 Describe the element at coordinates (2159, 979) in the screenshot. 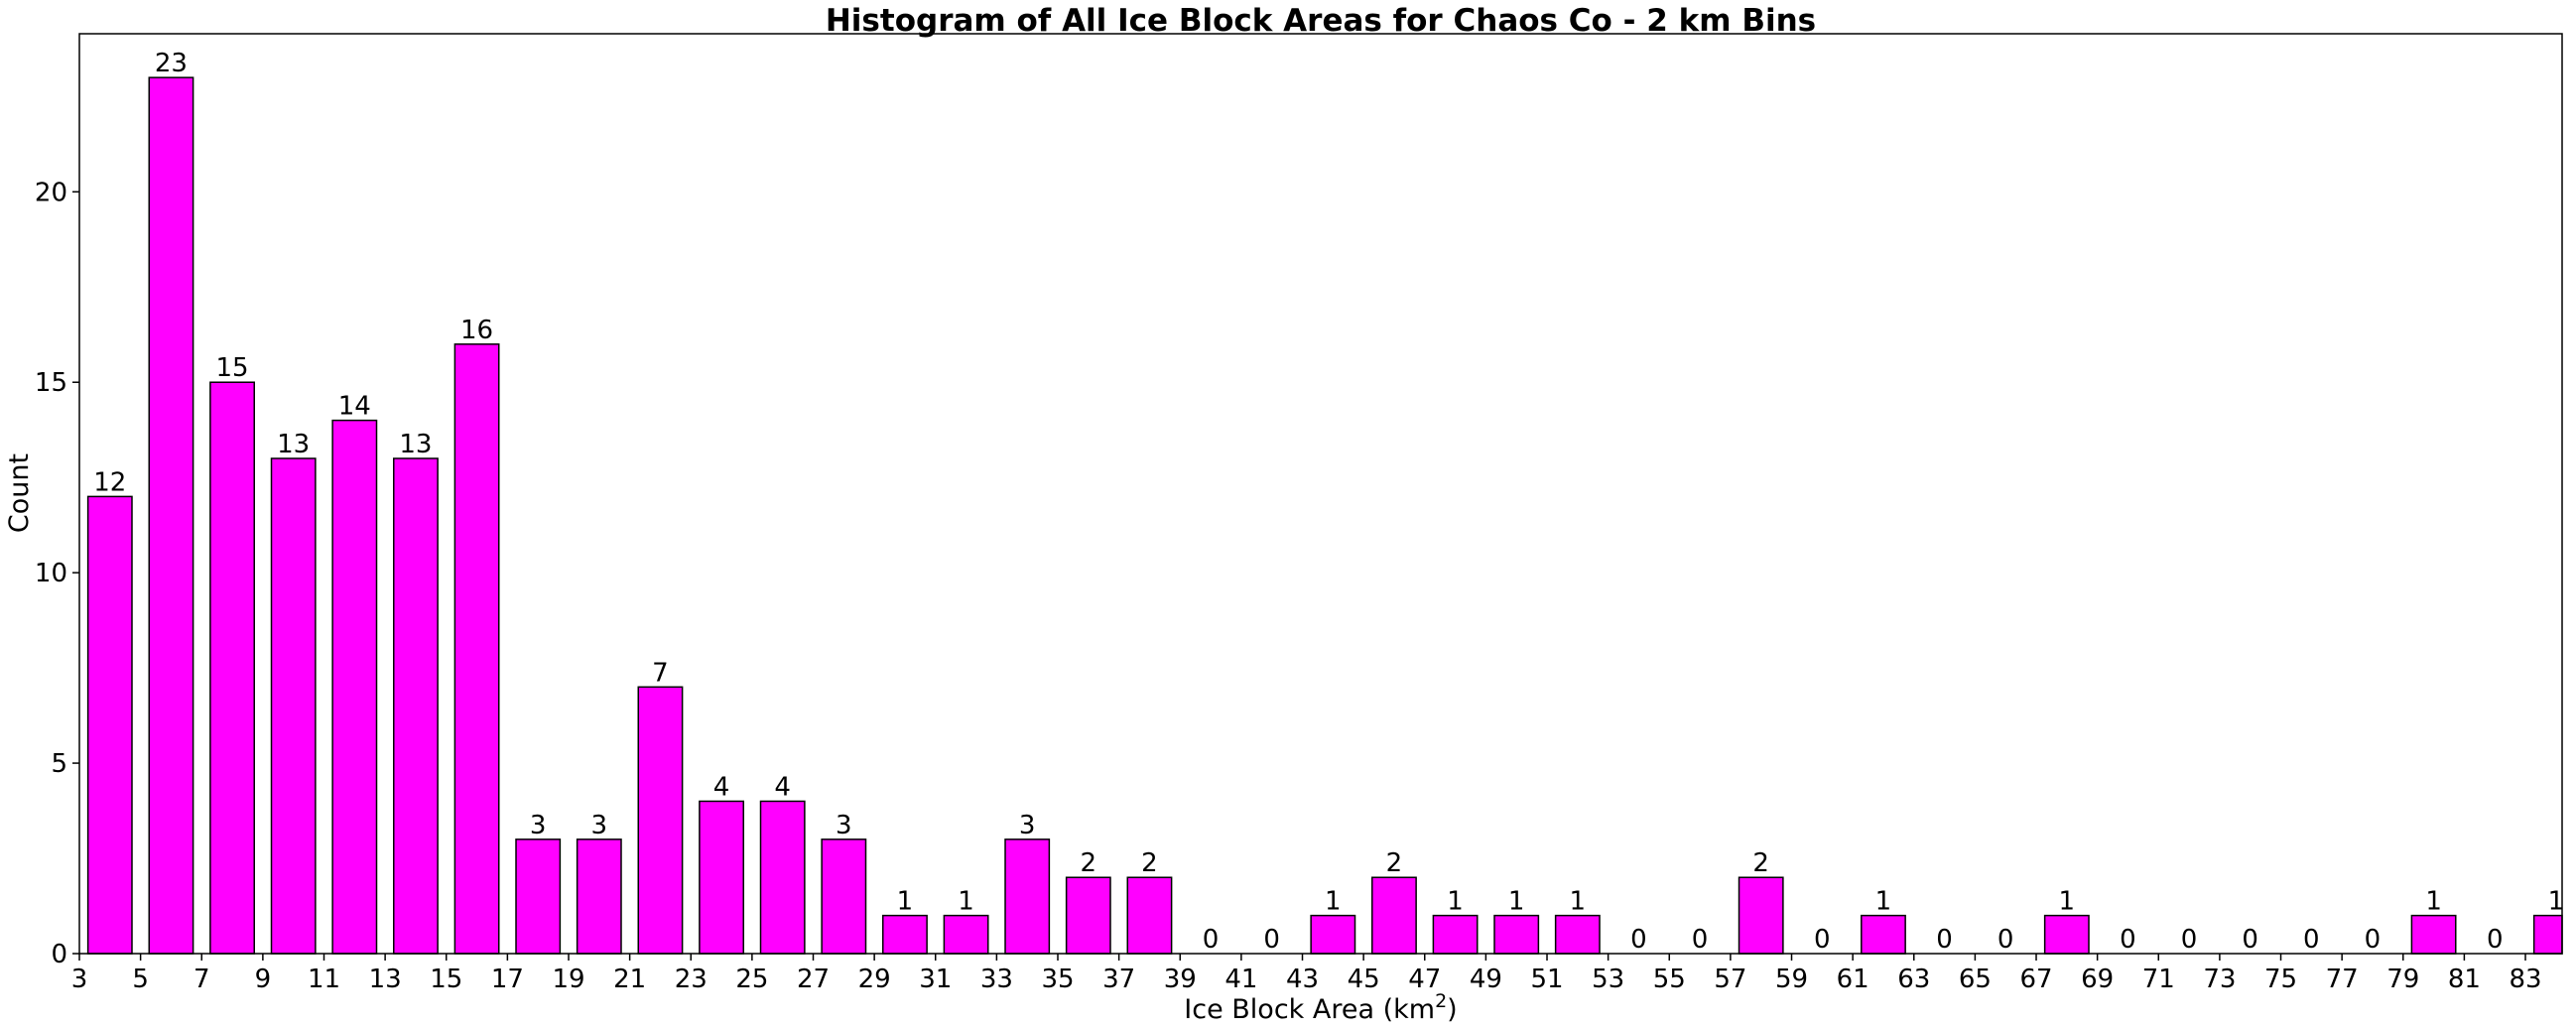

I see `x-tick-label: 71` at that location.